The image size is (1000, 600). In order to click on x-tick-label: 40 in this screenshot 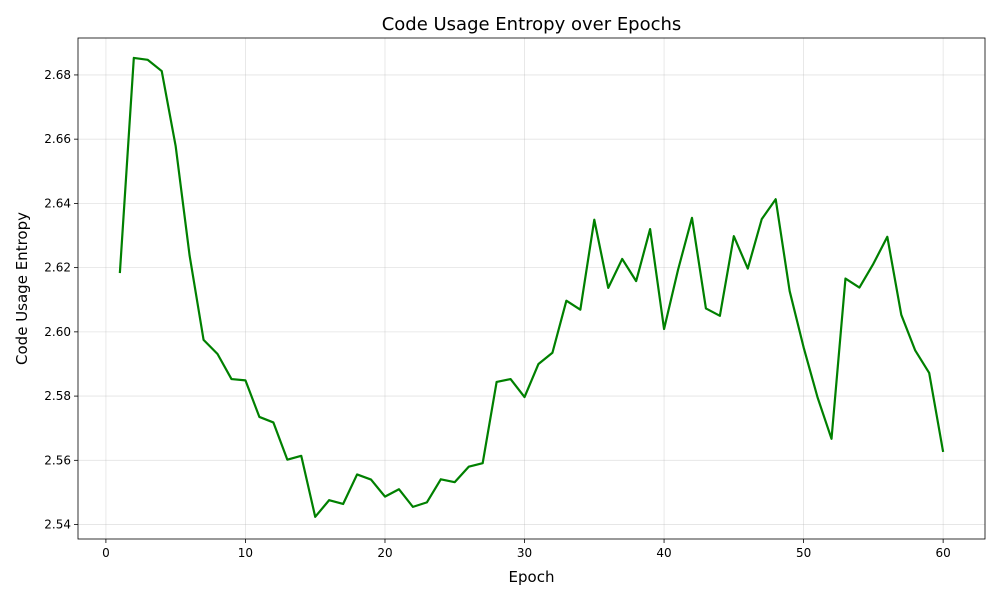, I will do `click(663, 553)`.